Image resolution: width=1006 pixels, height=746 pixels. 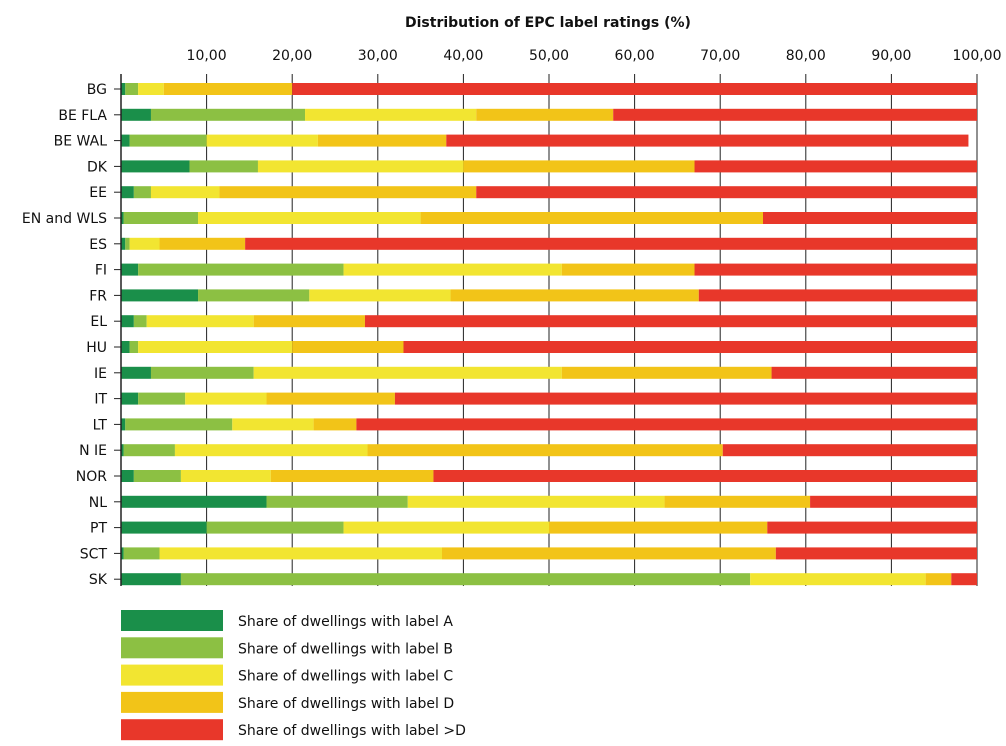 I want to click on x-tick-label: 80,00, so click(x=806, y=56).